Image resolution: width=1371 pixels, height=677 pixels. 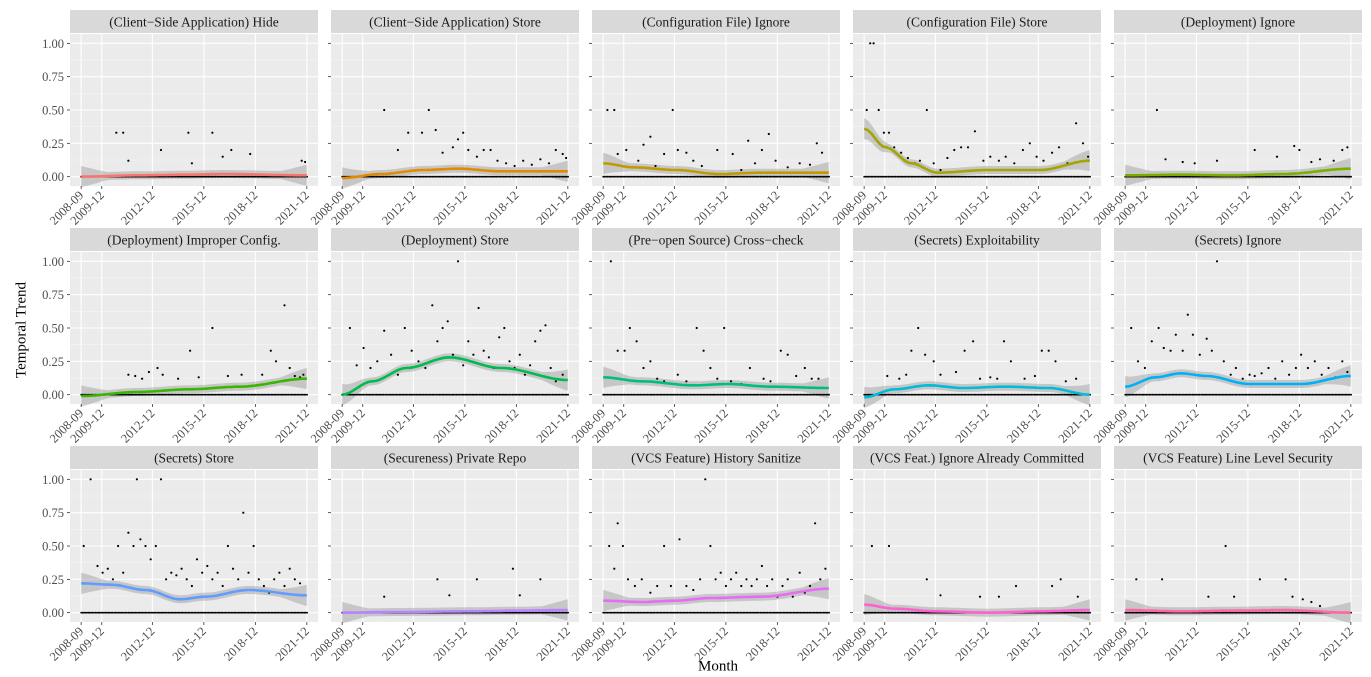 I want to click on facet-title: (VCS Feat.) Ignore Already Committed, so click(x=977, y=458).